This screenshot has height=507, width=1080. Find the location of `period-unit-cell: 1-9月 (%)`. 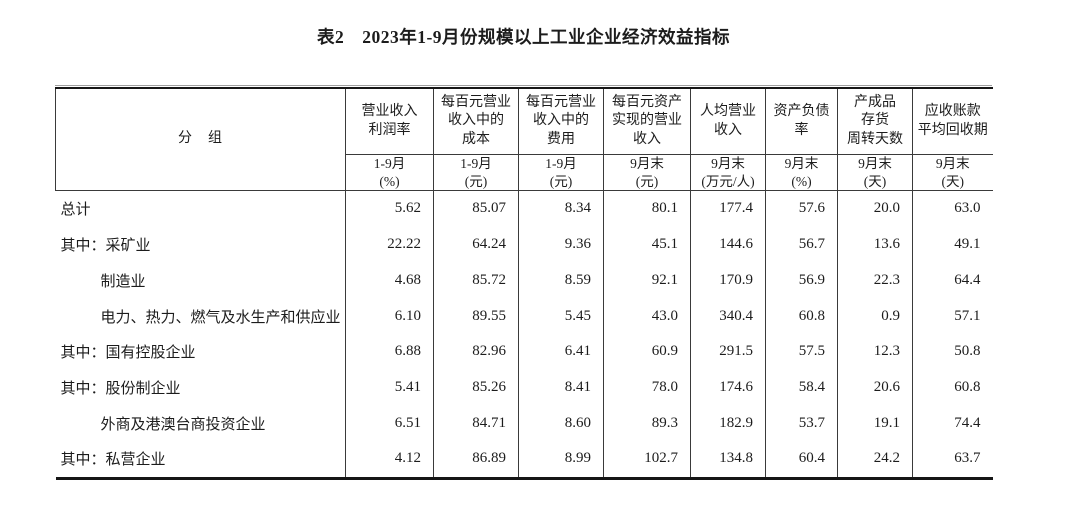

period-unit-cell: 1-9月 (%) is located at coordinates (389, 173).